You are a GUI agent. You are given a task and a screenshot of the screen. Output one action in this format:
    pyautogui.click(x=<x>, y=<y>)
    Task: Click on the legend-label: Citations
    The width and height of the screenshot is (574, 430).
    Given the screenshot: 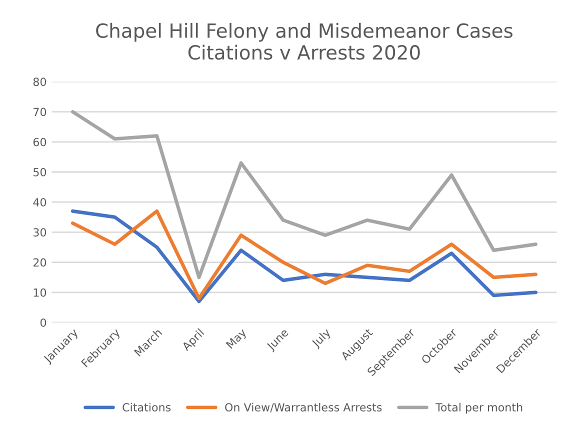 What is the action you would take?
    pyautogui.click(x=146, y=407)
    